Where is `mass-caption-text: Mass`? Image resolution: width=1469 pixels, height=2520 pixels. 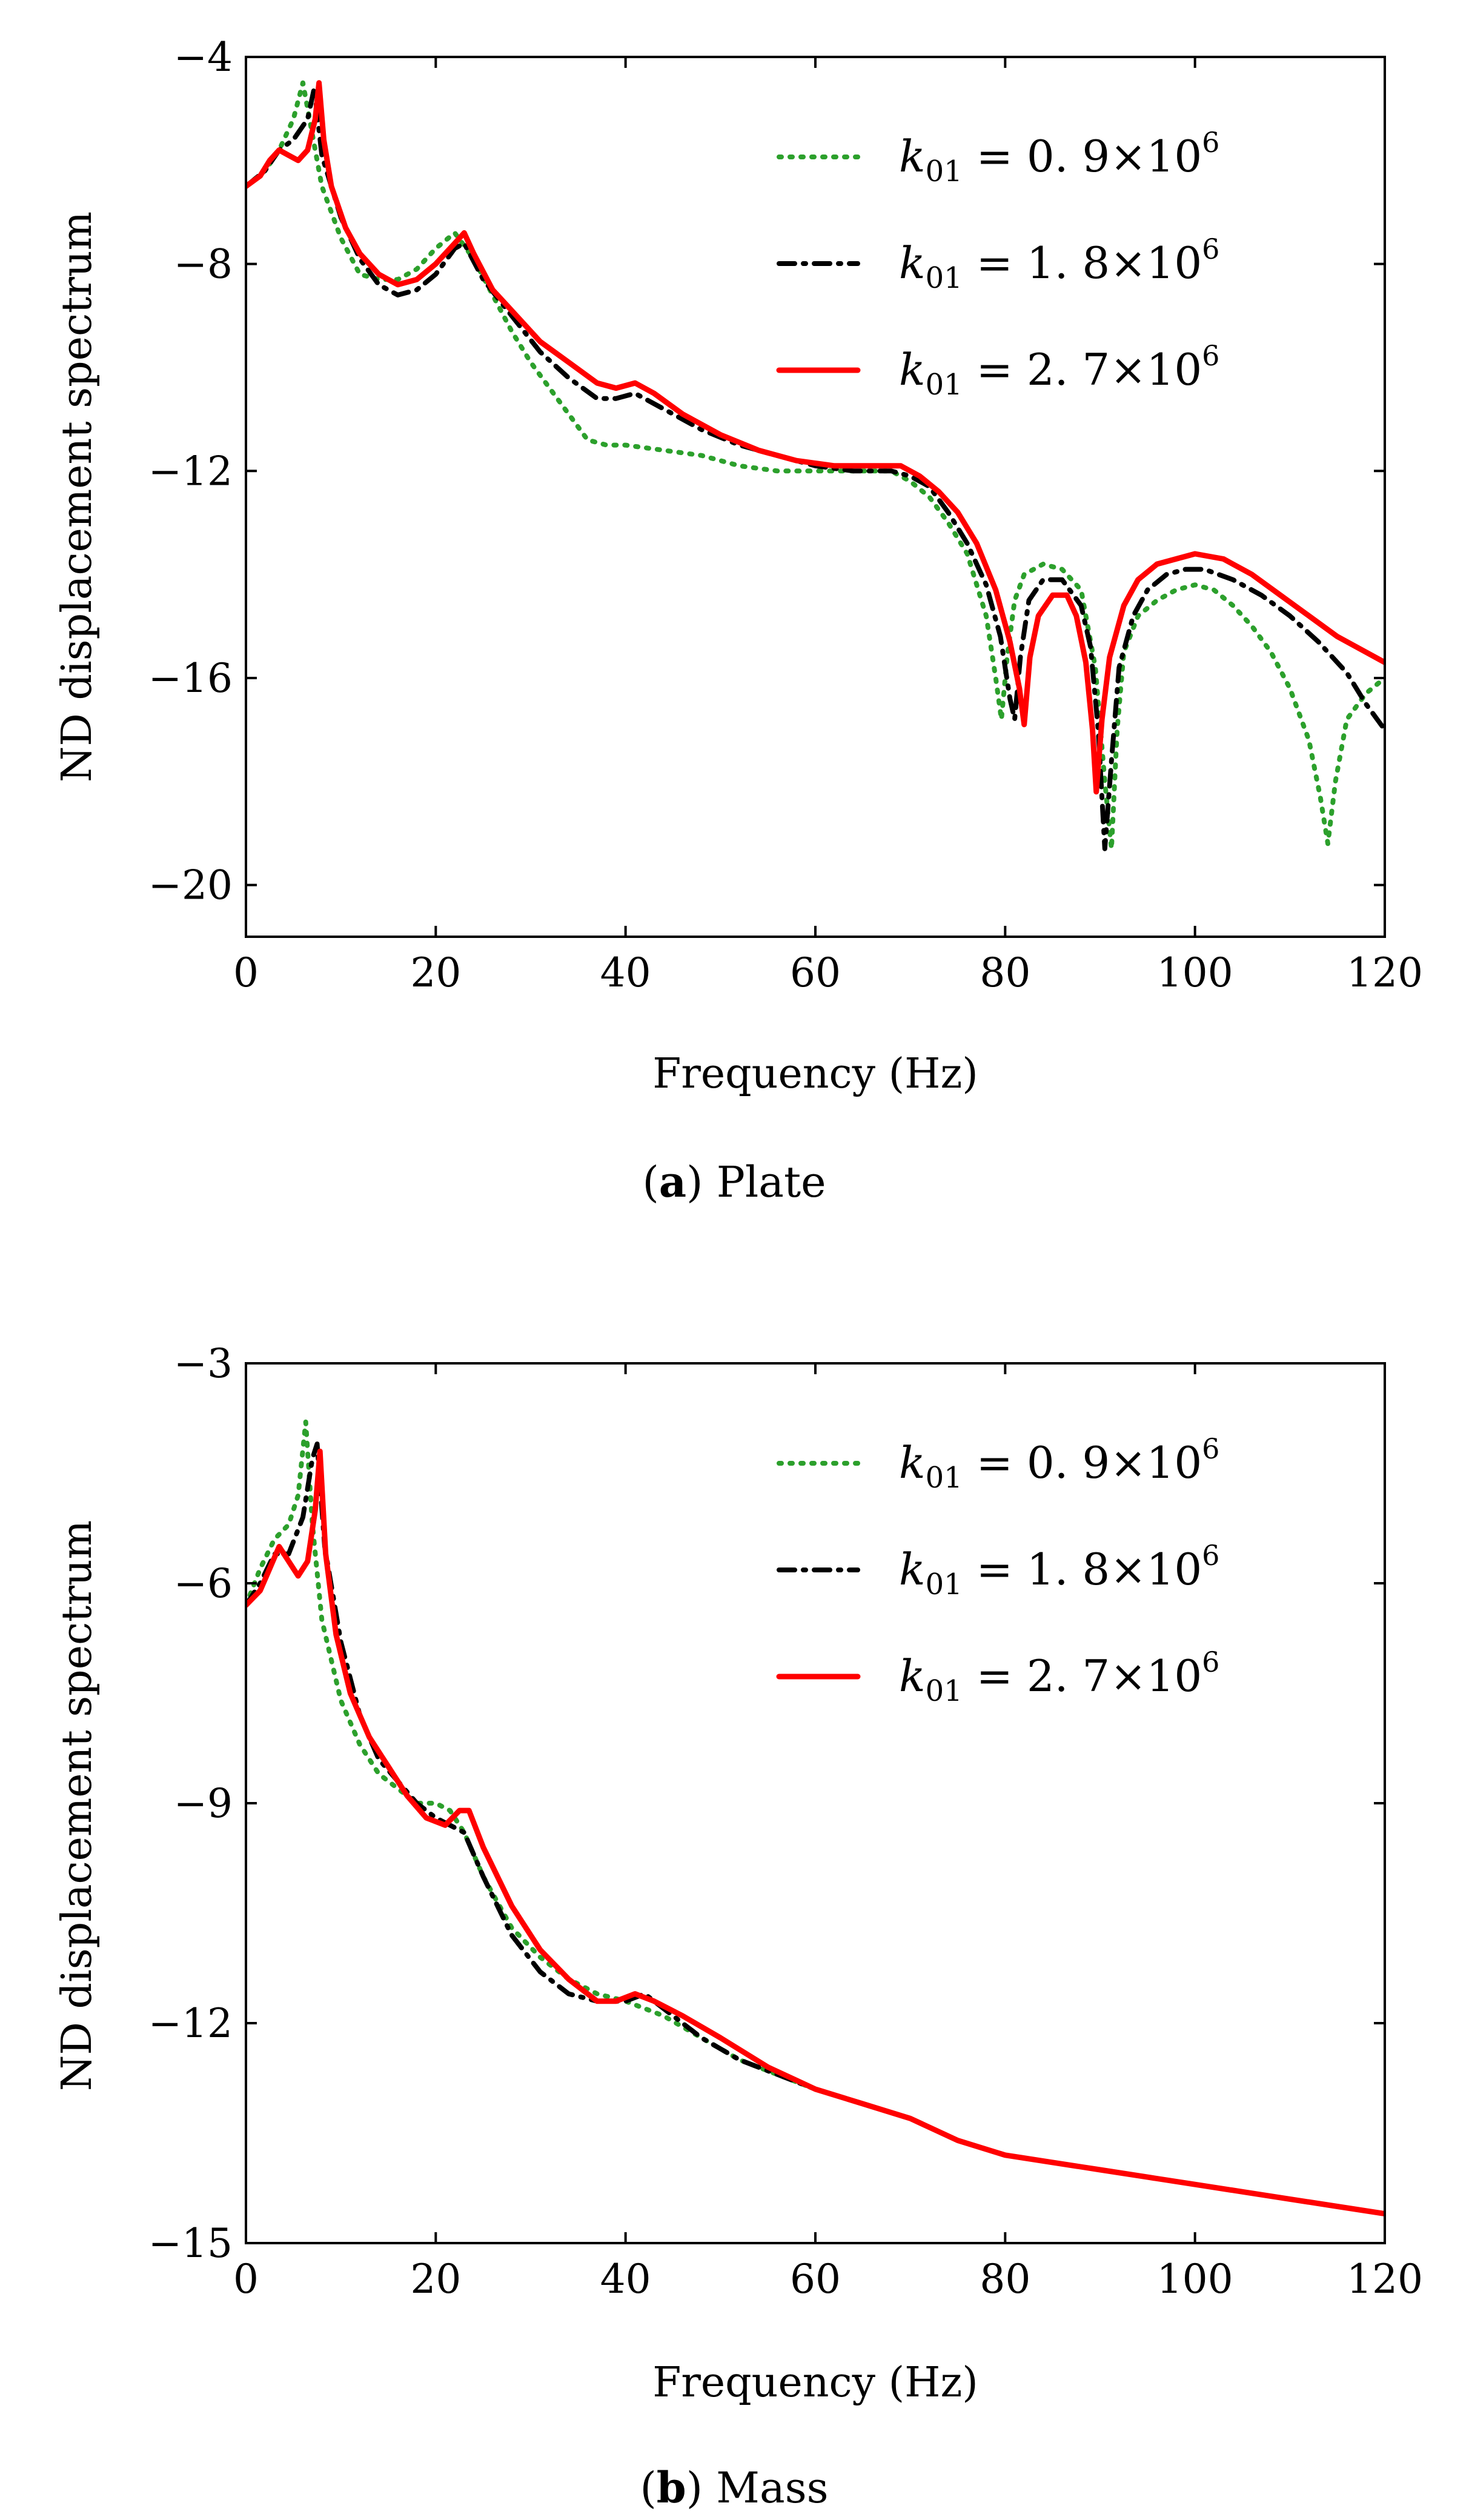 mass-caption-text: Mass is located at coordinates (772, 2488).